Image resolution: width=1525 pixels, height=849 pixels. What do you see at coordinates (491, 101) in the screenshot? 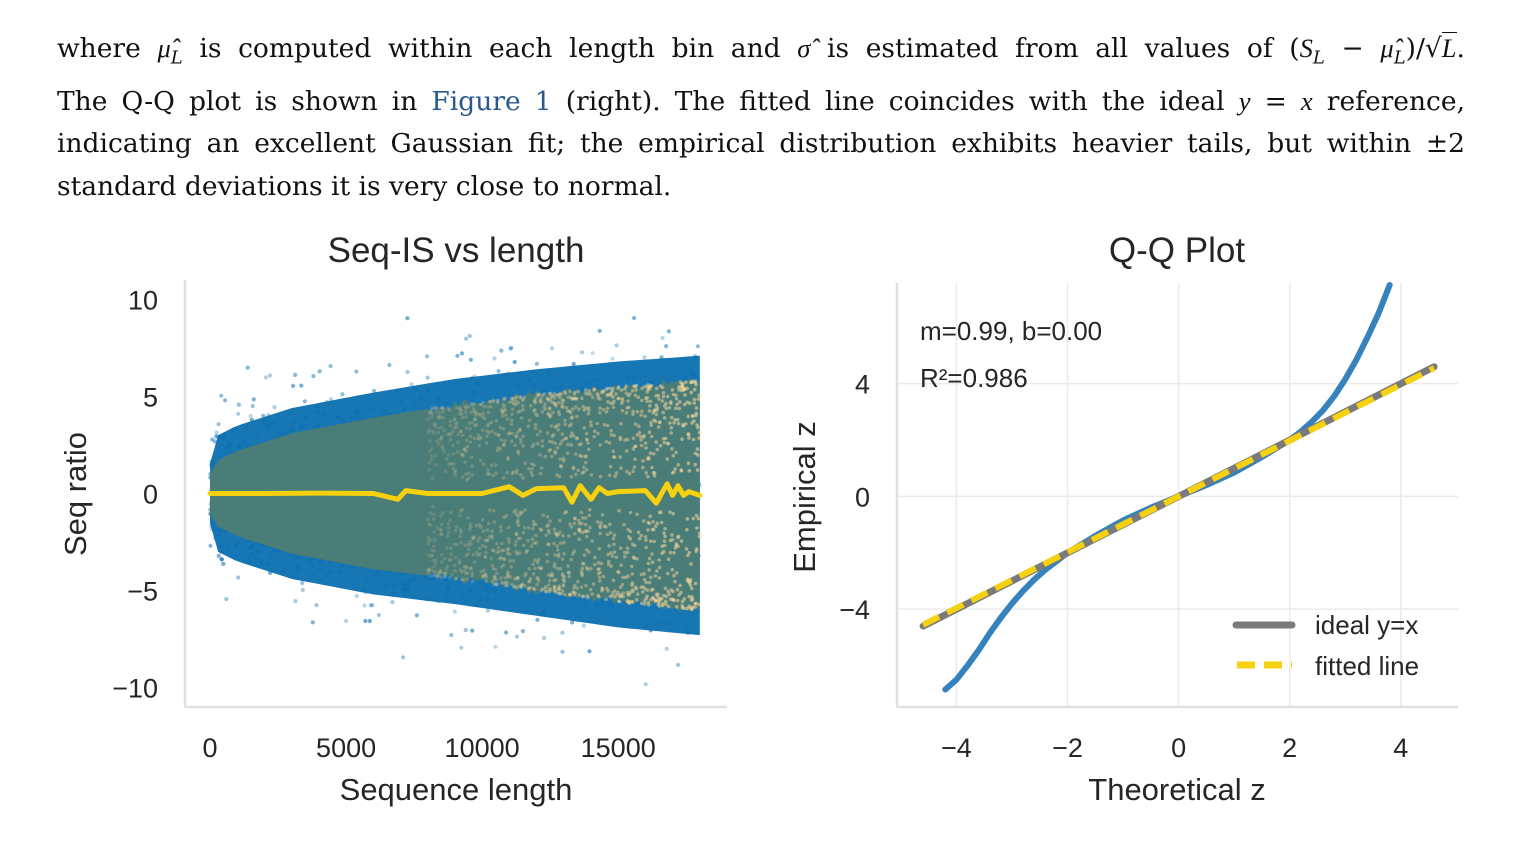
I see `figure-reference-link: Figure 1` at bounding box center [491, 101].